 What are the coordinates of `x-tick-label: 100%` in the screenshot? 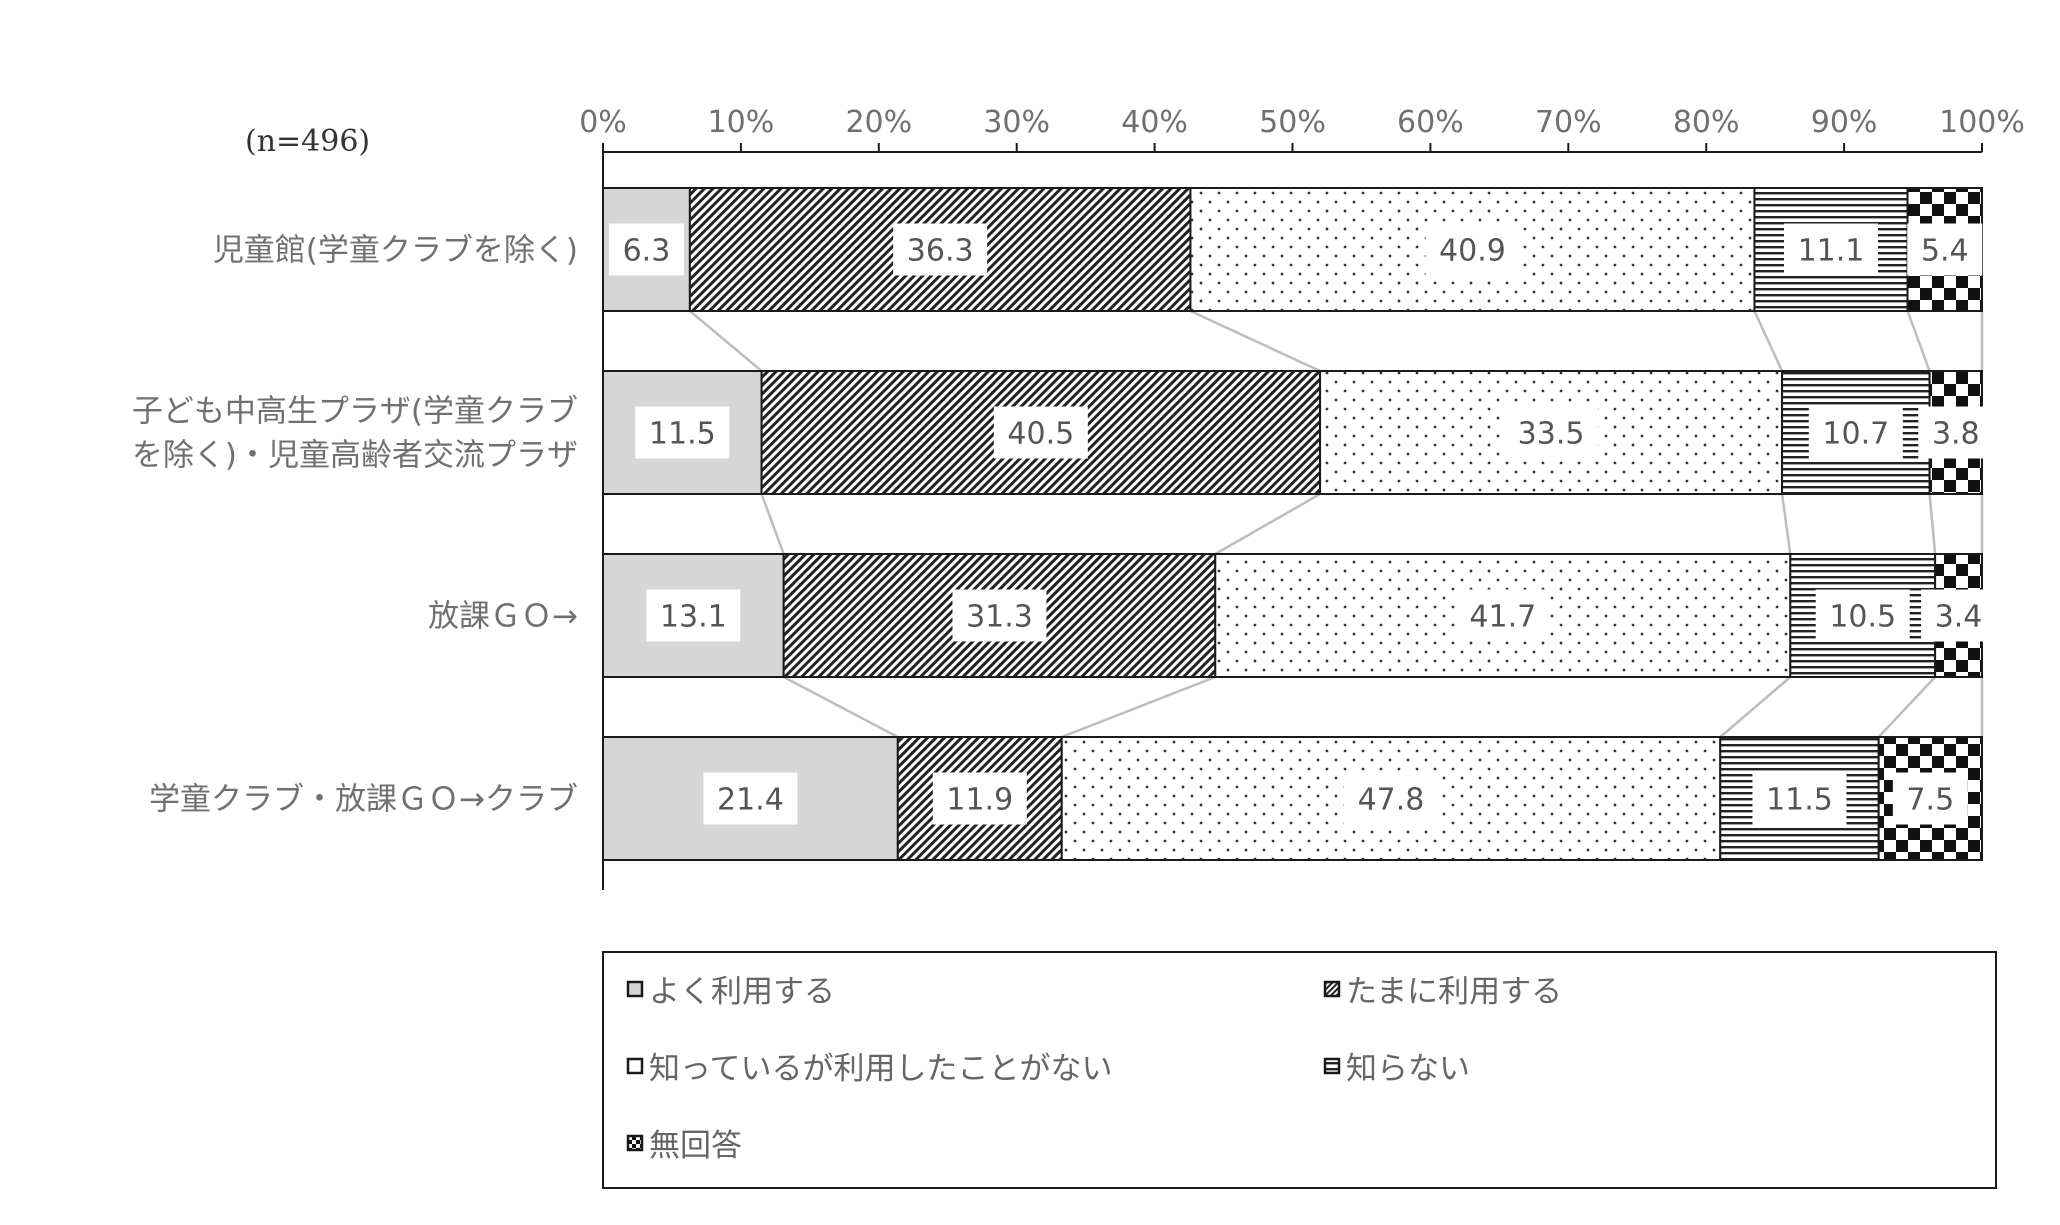 It's located at (1982, 122).